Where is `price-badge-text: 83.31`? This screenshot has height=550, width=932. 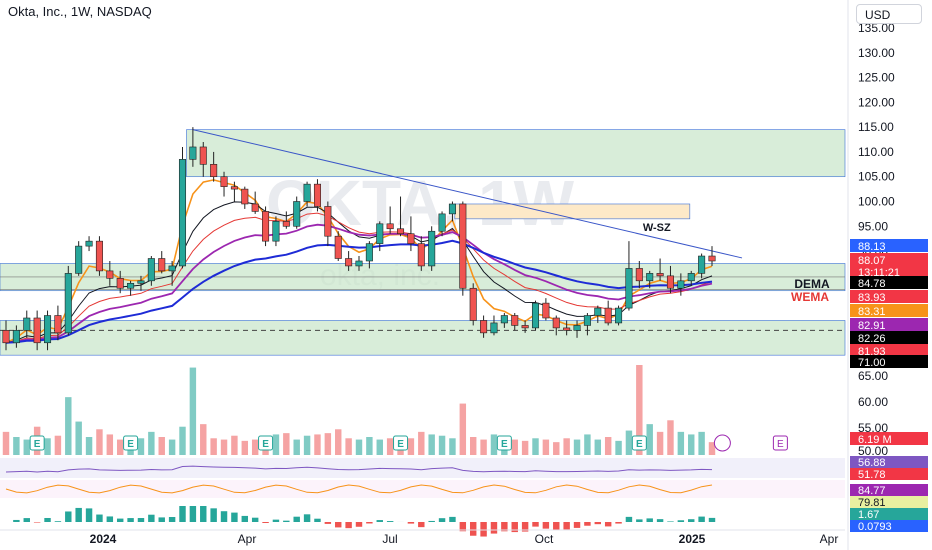 price-badge-text: 83.31 is located at coordinates (872, 312).